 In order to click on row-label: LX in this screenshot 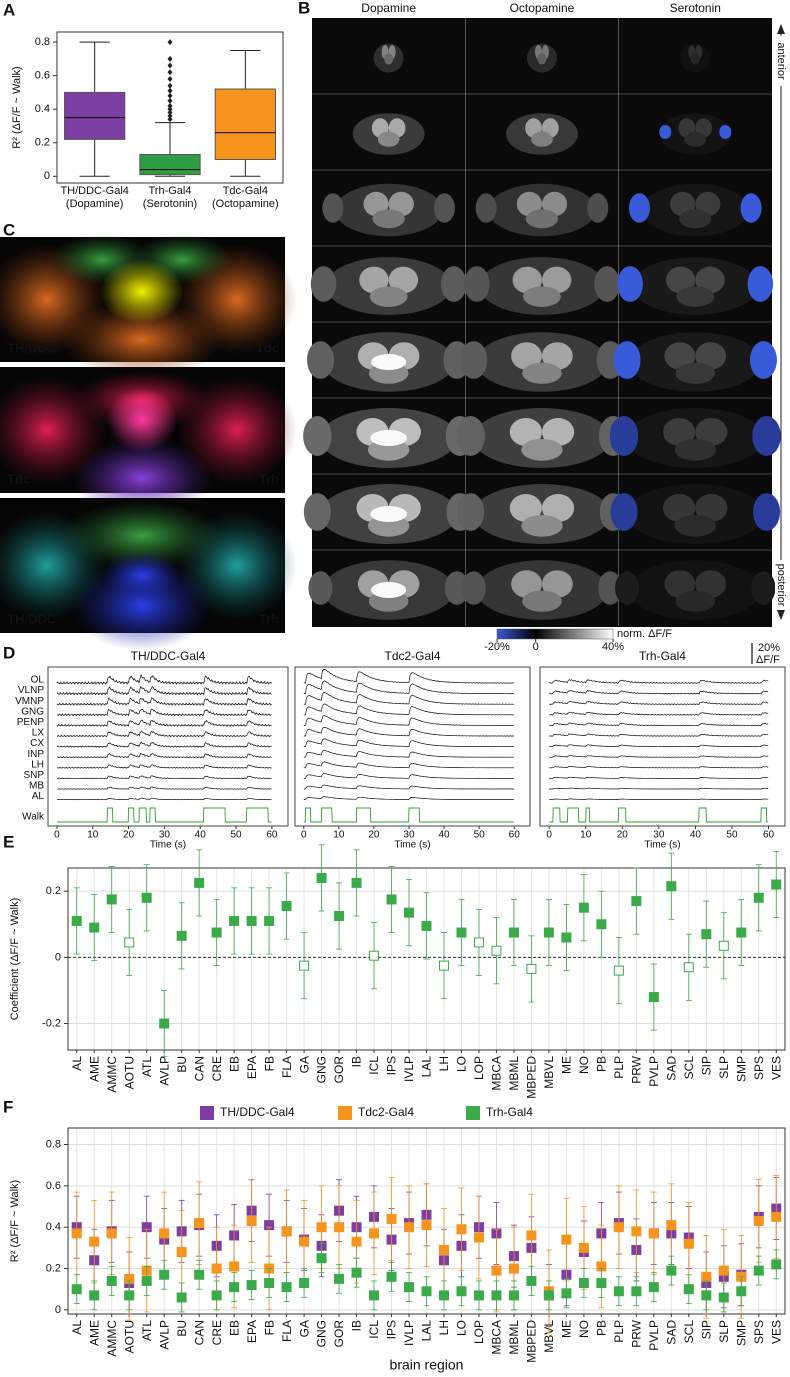, I will do `click(38, 733)`.